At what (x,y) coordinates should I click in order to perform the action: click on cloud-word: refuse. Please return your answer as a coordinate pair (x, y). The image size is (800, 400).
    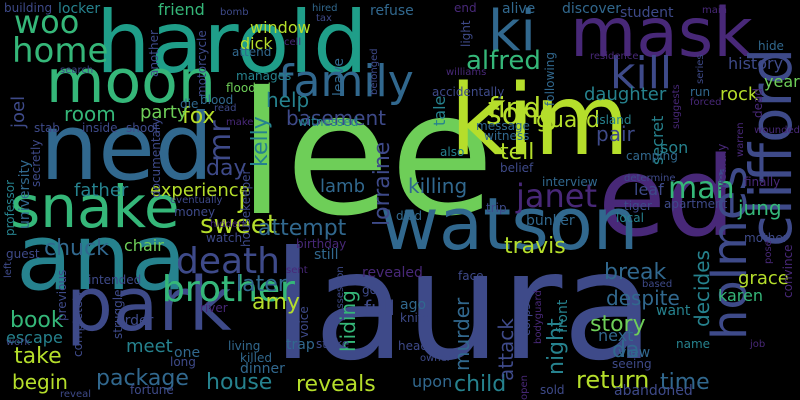
    Looking at the image, I should click on (392, 11).